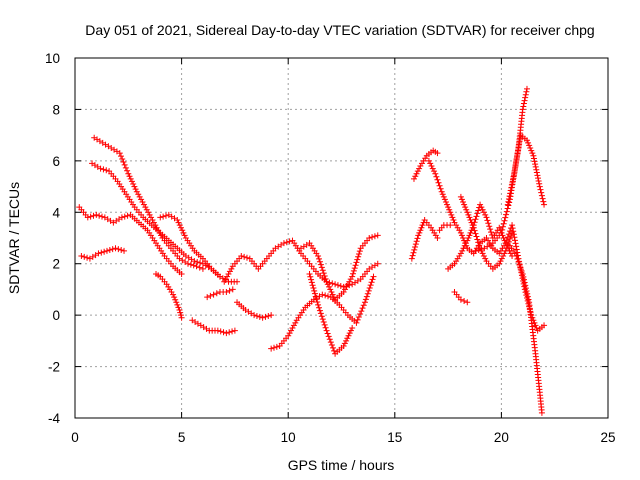 The image size is (640, 480). What do you see at coordinates (288, 437) in the screenshot?
I see `x-tick-label: 10` at bounding box center [288, 437].